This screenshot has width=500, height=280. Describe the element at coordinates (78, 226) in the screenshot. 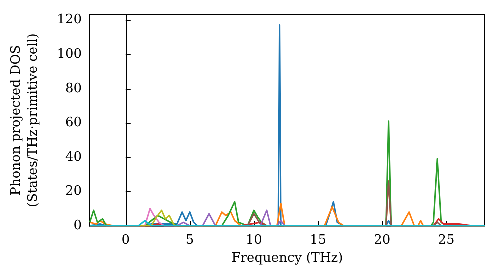

I see `y-tick-label: 0` at that location.